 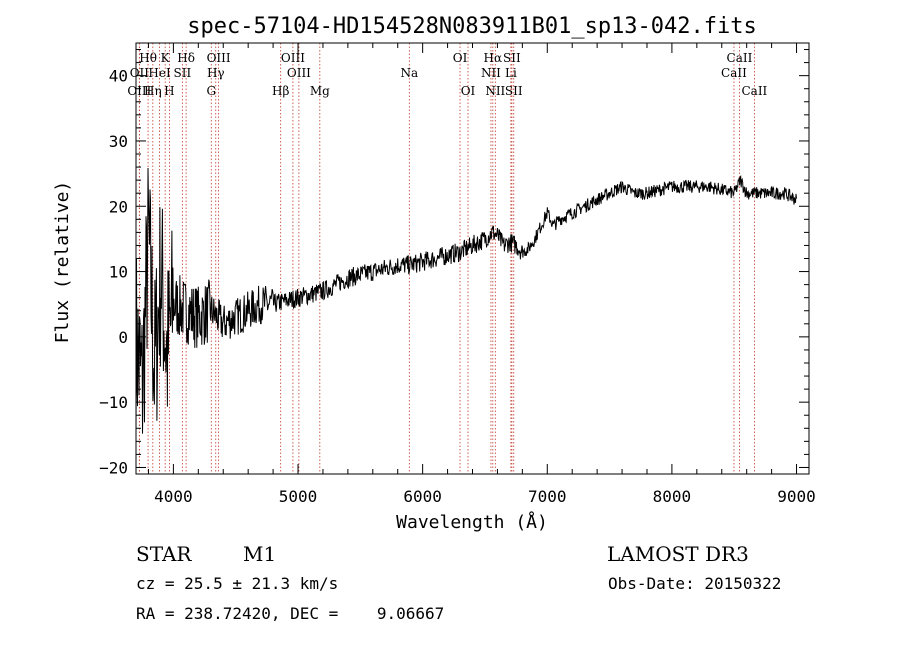 I want to click on y-tick-label-5: 30, so click(x=118, y=141).